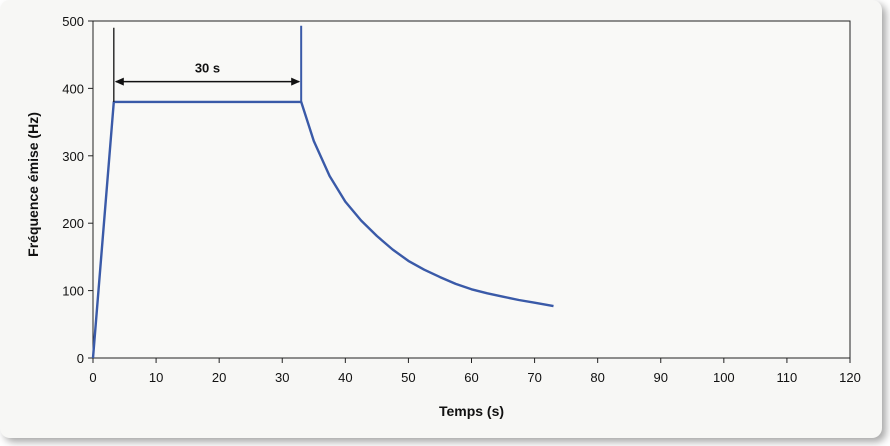 The width and height of the screenshot is (890, 446). Describe the element at coordinates (73, 190) in the screenshot. I see `y-tick-labels: 0 100 200 300 400 500` at that location.